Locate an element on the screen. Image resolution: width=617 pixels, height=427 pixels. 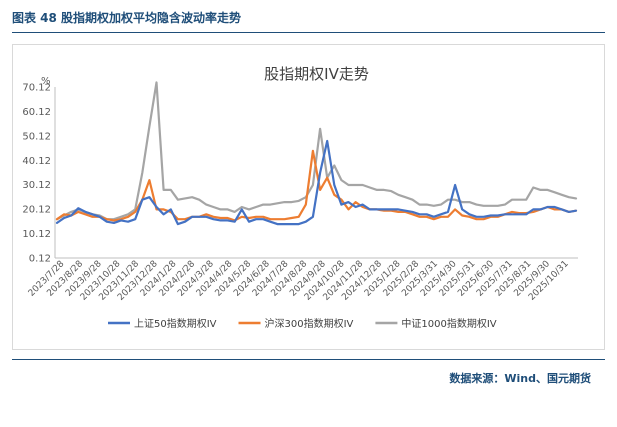
y-tick-label: 50.12 is located at coordinates (36, 136).